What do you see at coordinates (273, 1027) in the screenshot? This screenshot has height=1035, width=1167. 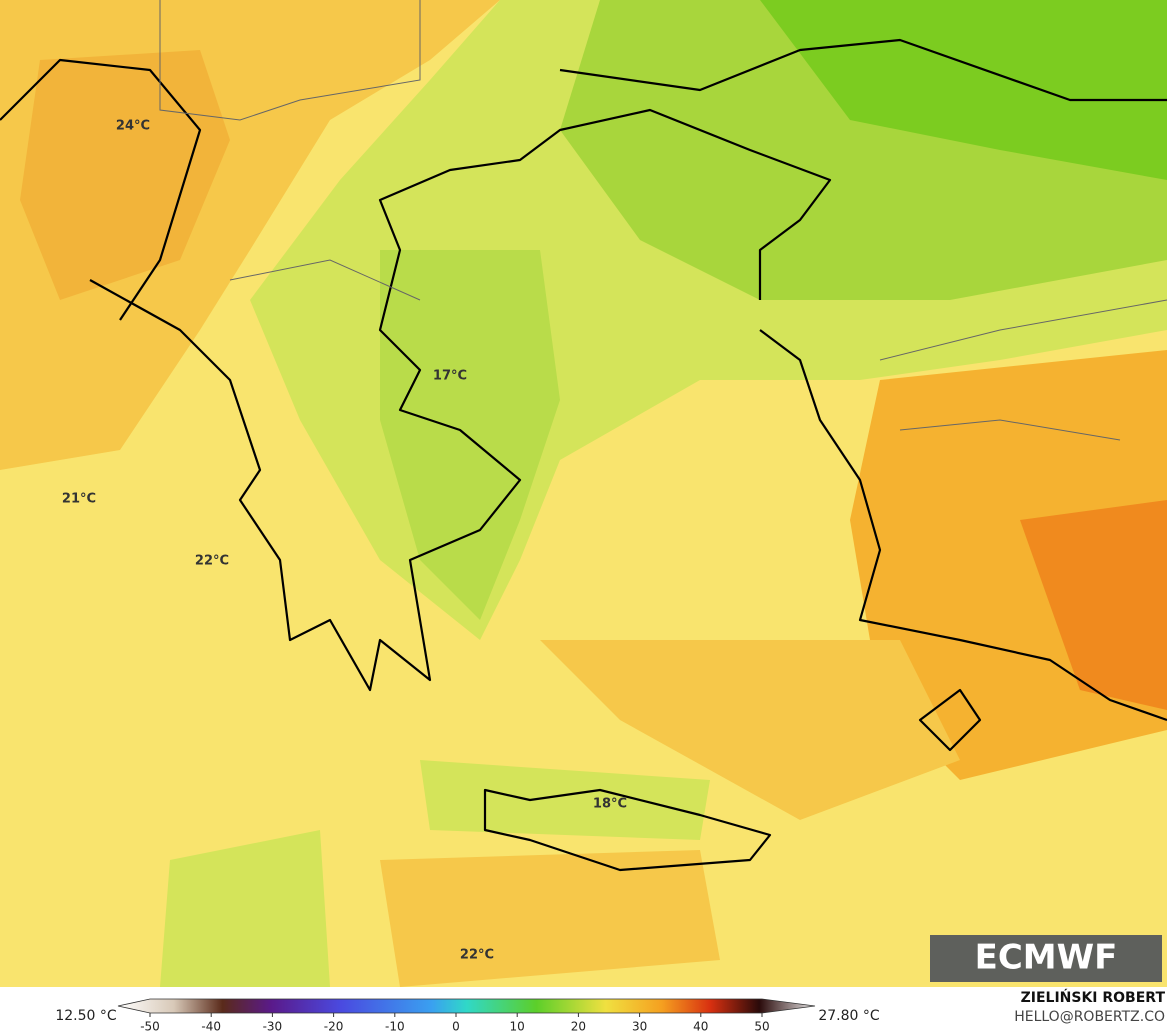 I see `colorbar-tick-label: -30` at bounding box center [273, 1027].